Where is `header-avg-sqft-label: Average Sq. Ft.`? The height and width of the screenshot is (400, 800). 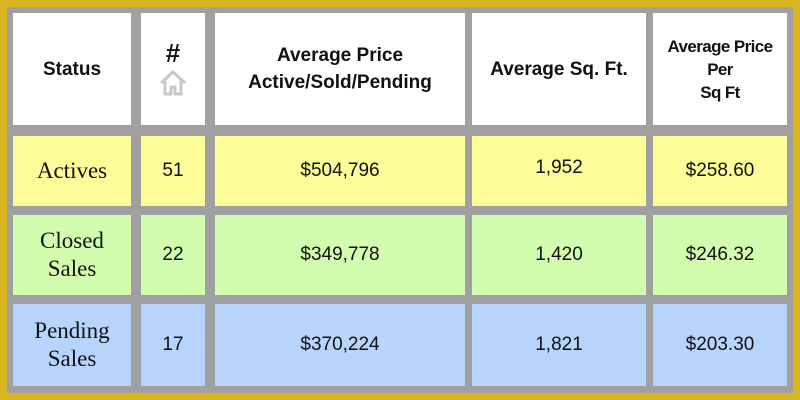
header-avg-sqft-label: Average Sq. Ft. is located at coordinates (559, 69).